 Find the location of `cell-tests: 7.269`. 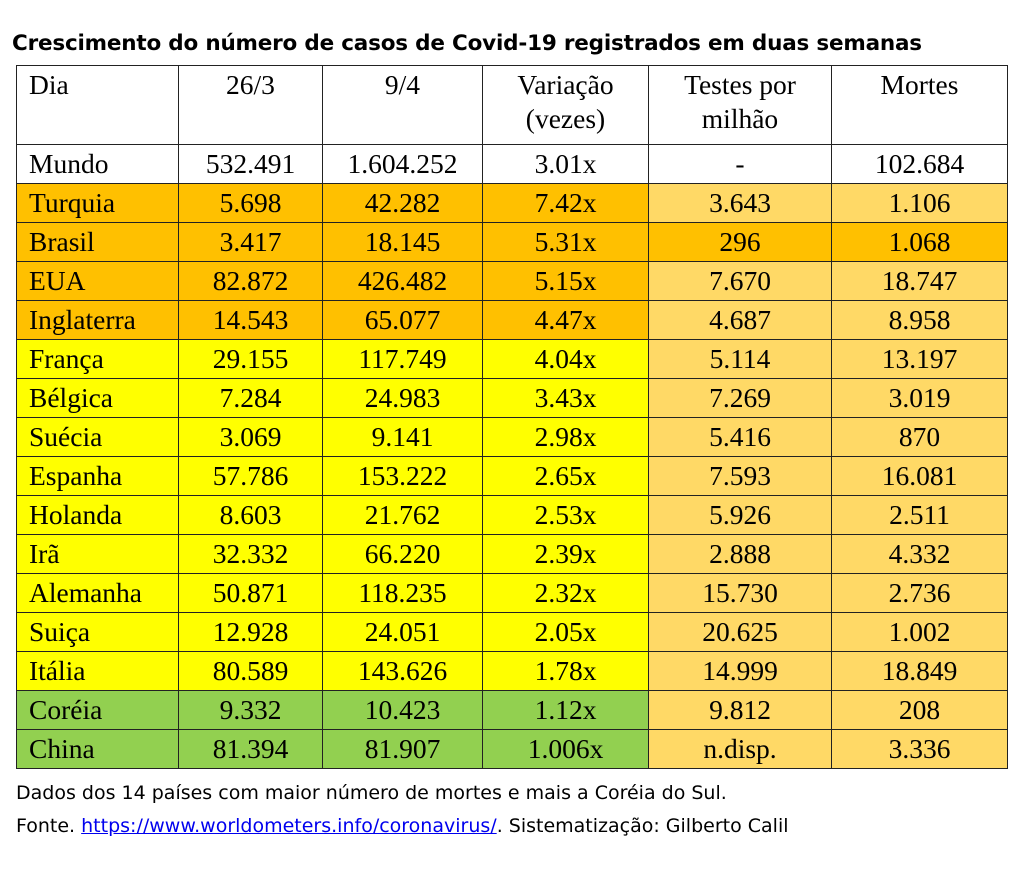

cell-tests: 7.269 is located at coordinates (740, 398).